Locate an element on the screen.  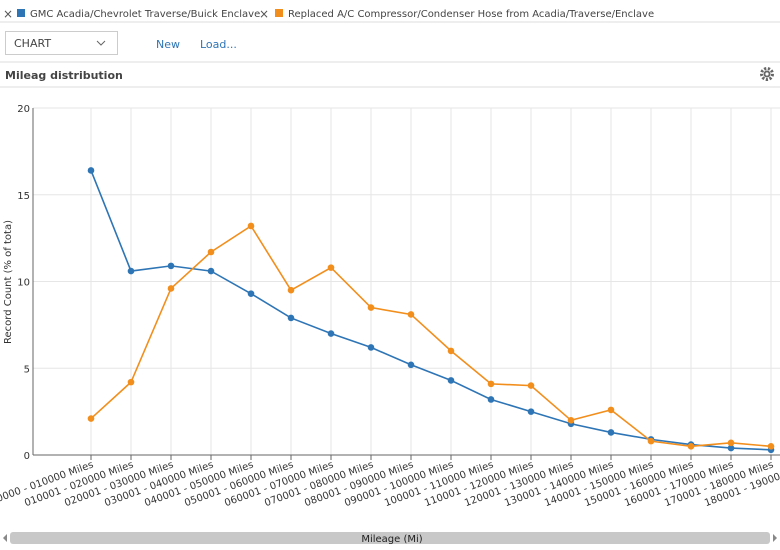
scroll-left is located at coordinates (5, 538).